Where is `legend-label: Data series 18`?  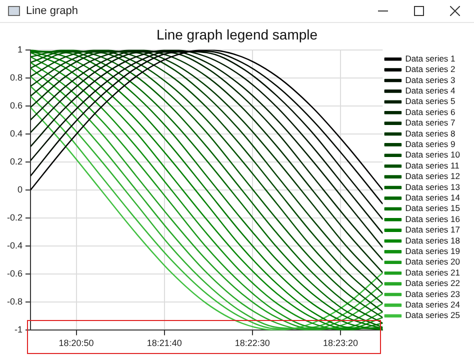
legend-label: Data series 18 is located at coordinates (432, 240).